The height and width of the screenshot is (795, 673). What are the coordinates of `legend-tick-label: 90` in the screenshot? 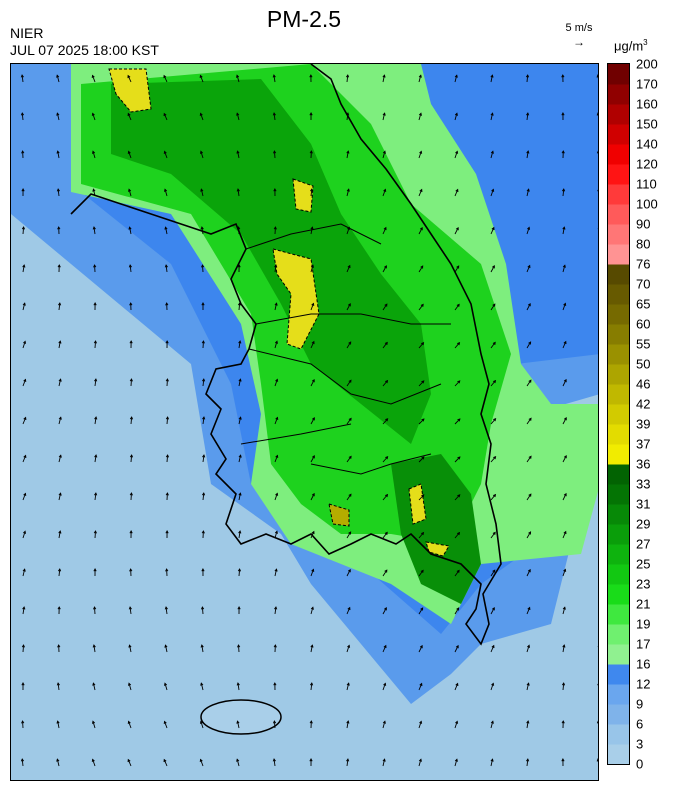 It's located at (643, 224).